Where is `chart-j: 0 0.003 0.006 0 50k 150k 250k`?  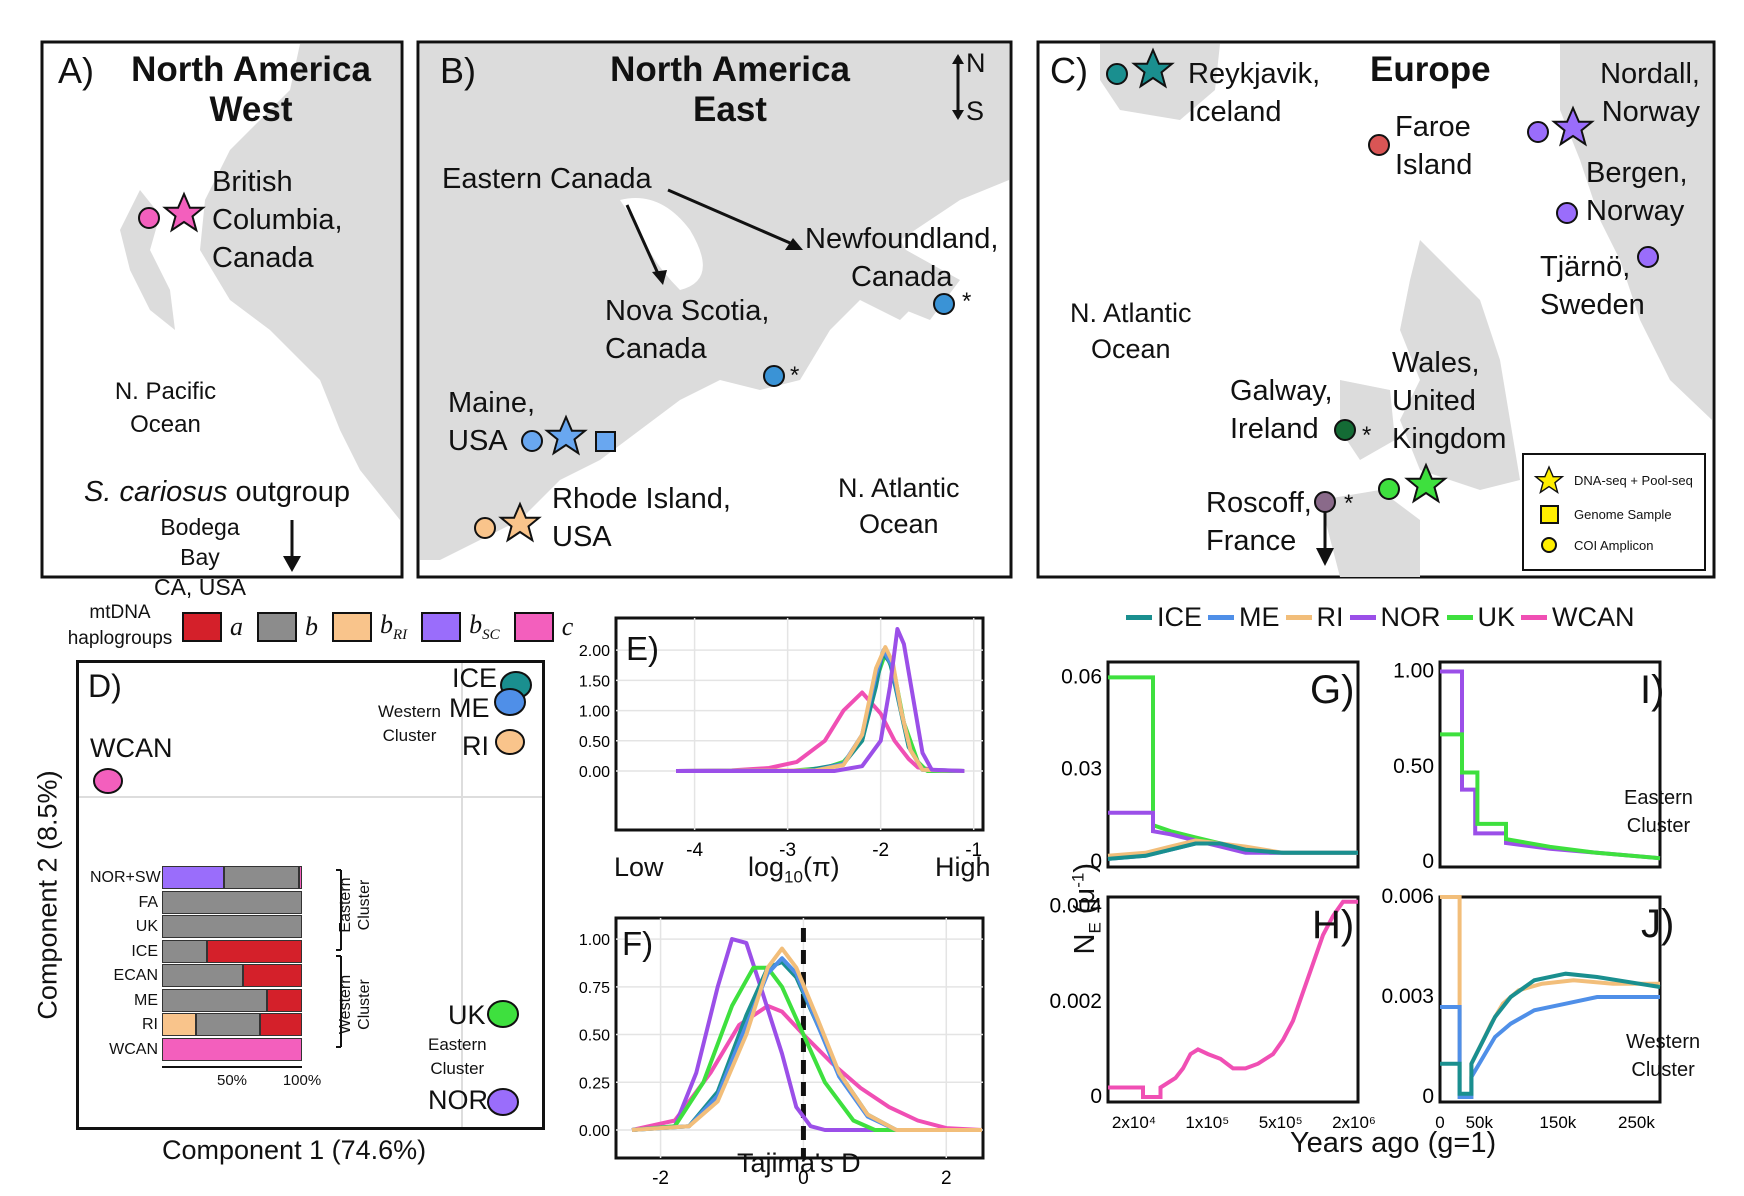 chart-j: 0 0.003 0.006 0 50k 150k 250k is located at coordinates (1521, 1008).